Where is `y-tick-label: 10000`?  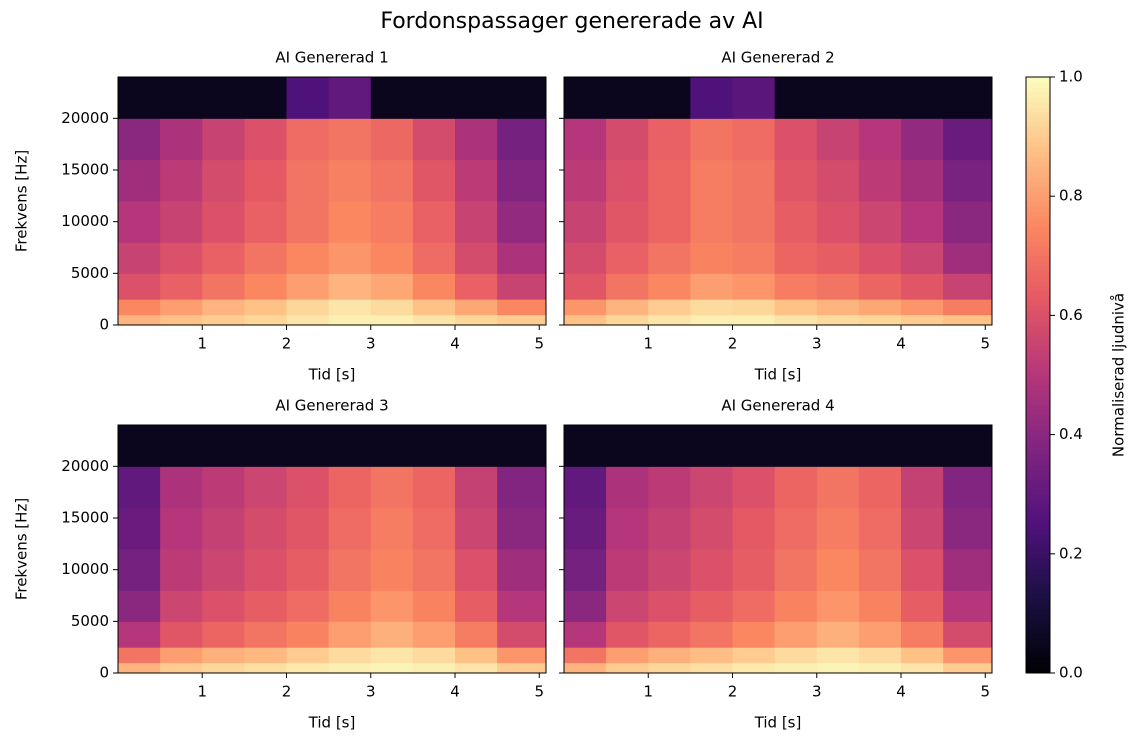
y-tick-label: 10000 is located at coordinates (85, 221).